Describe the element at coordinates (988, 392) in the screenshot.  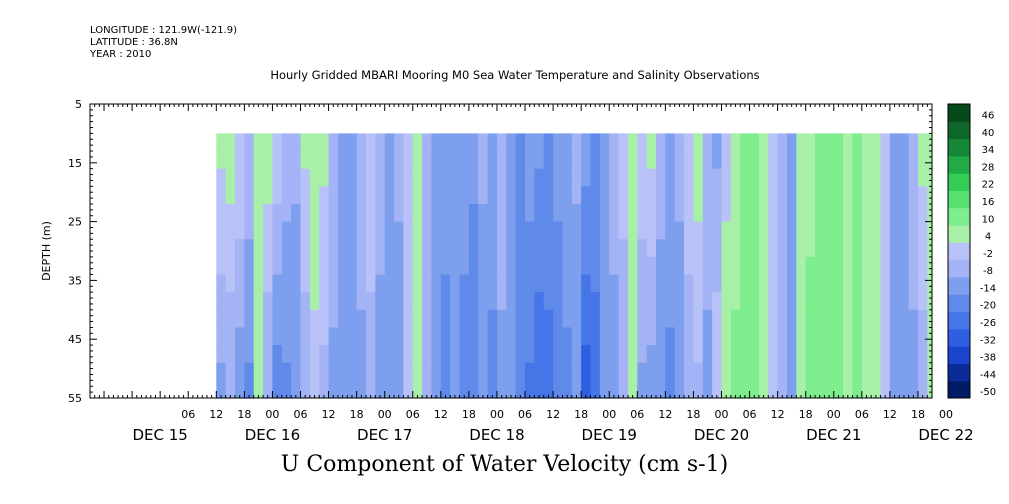
I see `colorbar-label: -50` at that location.